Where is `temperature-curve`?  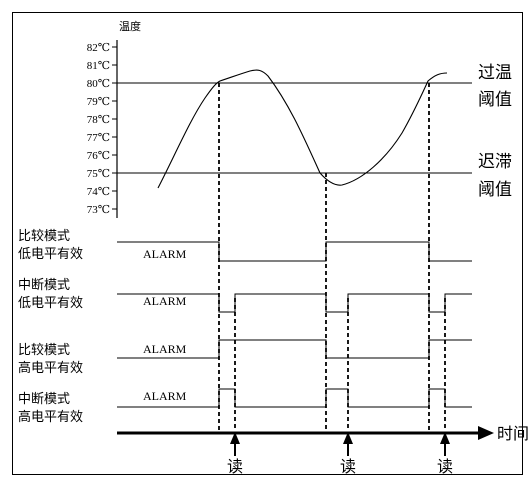
temperature-curve is located at coordinates (302, 129).